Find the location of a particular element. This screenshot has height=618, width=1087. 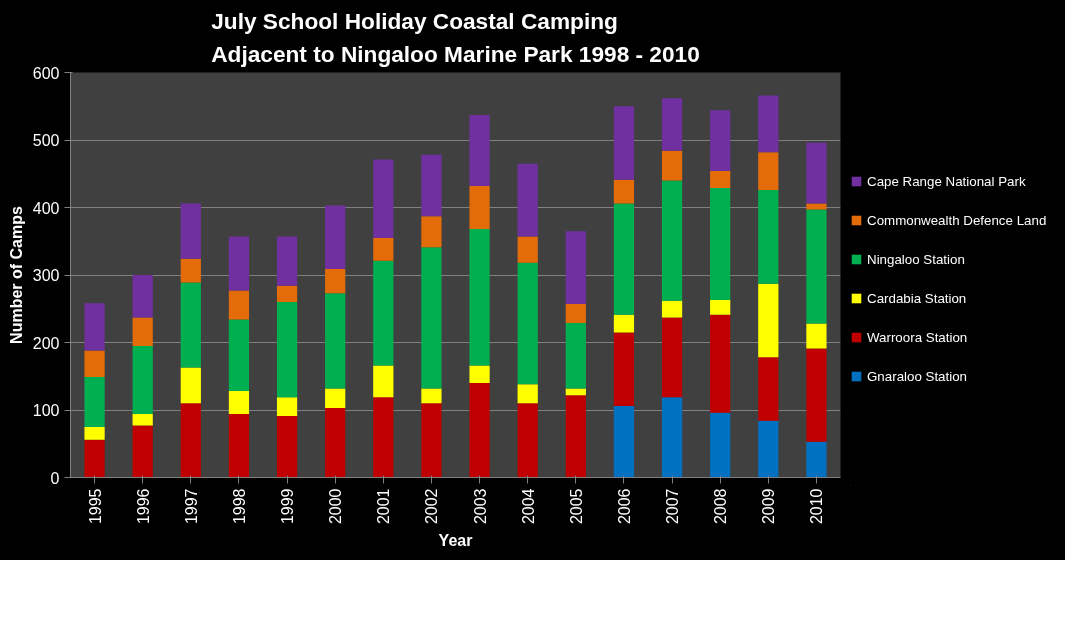

x-tick-label: 1999 is located at coordinates (288, 506).